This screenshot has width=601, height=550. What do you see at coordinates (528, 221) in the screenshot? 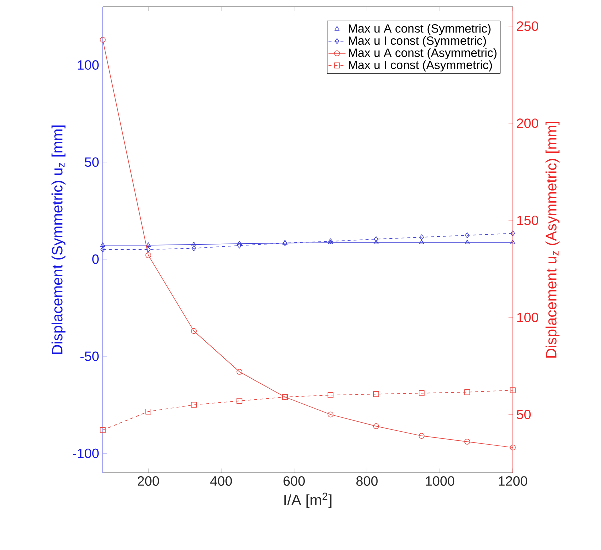
I see `y2-tick-label: 150` at bounding box center [528, 221].